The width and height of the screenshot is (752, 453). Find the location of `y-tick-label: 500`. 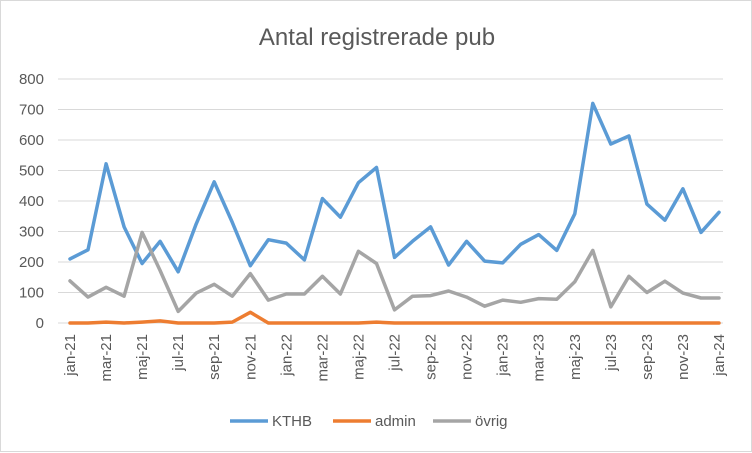

y-tick-label: 500 is located at coordinates (31, 171).